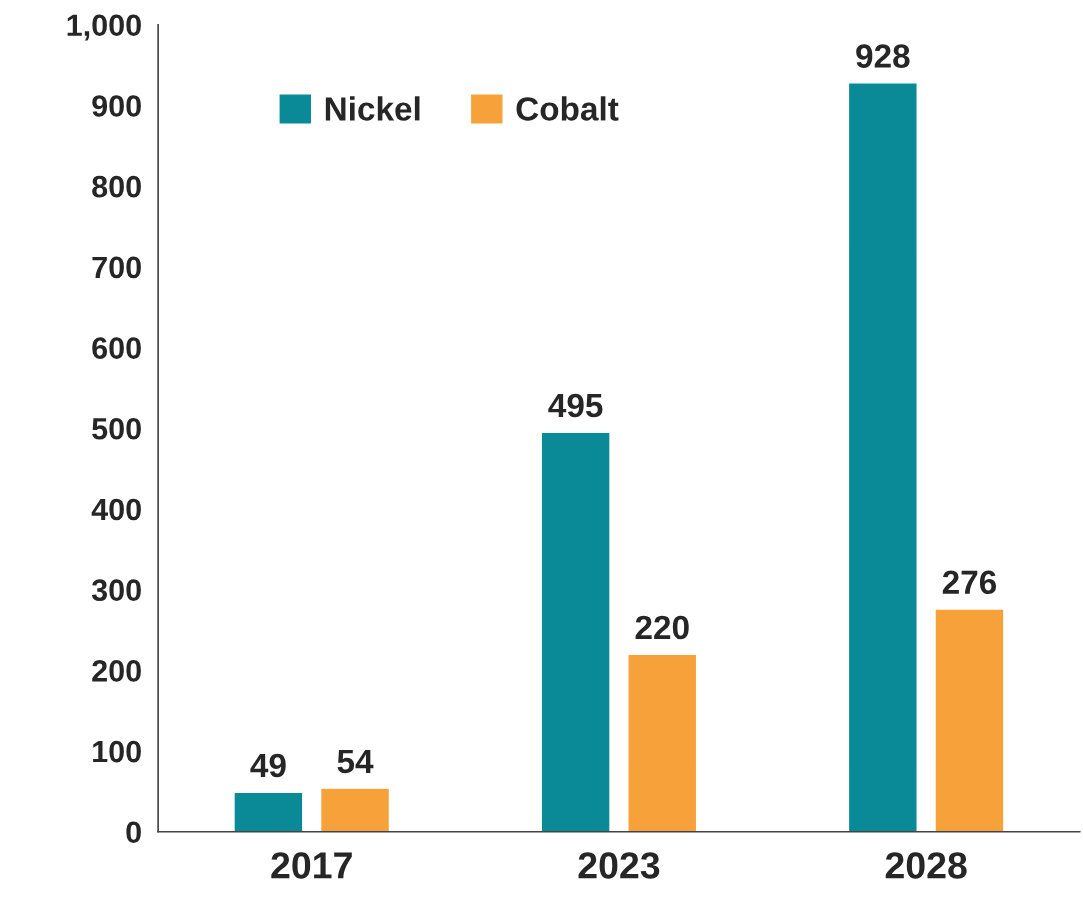 This screenshot has height=916, width=1083. I want to click on y-tick-label: 500, so click(116, 428).